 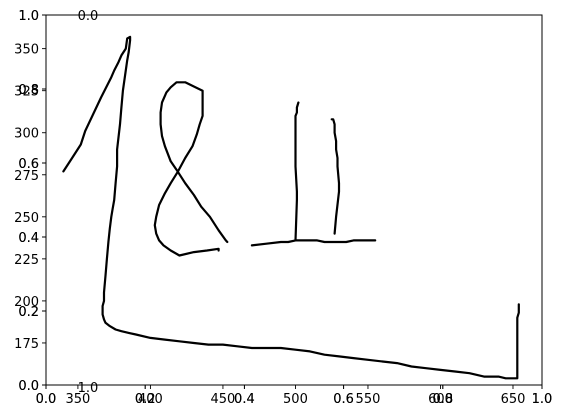 What do you see at coordinates (295, 399) in the screenshot?
I see `x-tick-label: 500` at bounding box center [295, 399].